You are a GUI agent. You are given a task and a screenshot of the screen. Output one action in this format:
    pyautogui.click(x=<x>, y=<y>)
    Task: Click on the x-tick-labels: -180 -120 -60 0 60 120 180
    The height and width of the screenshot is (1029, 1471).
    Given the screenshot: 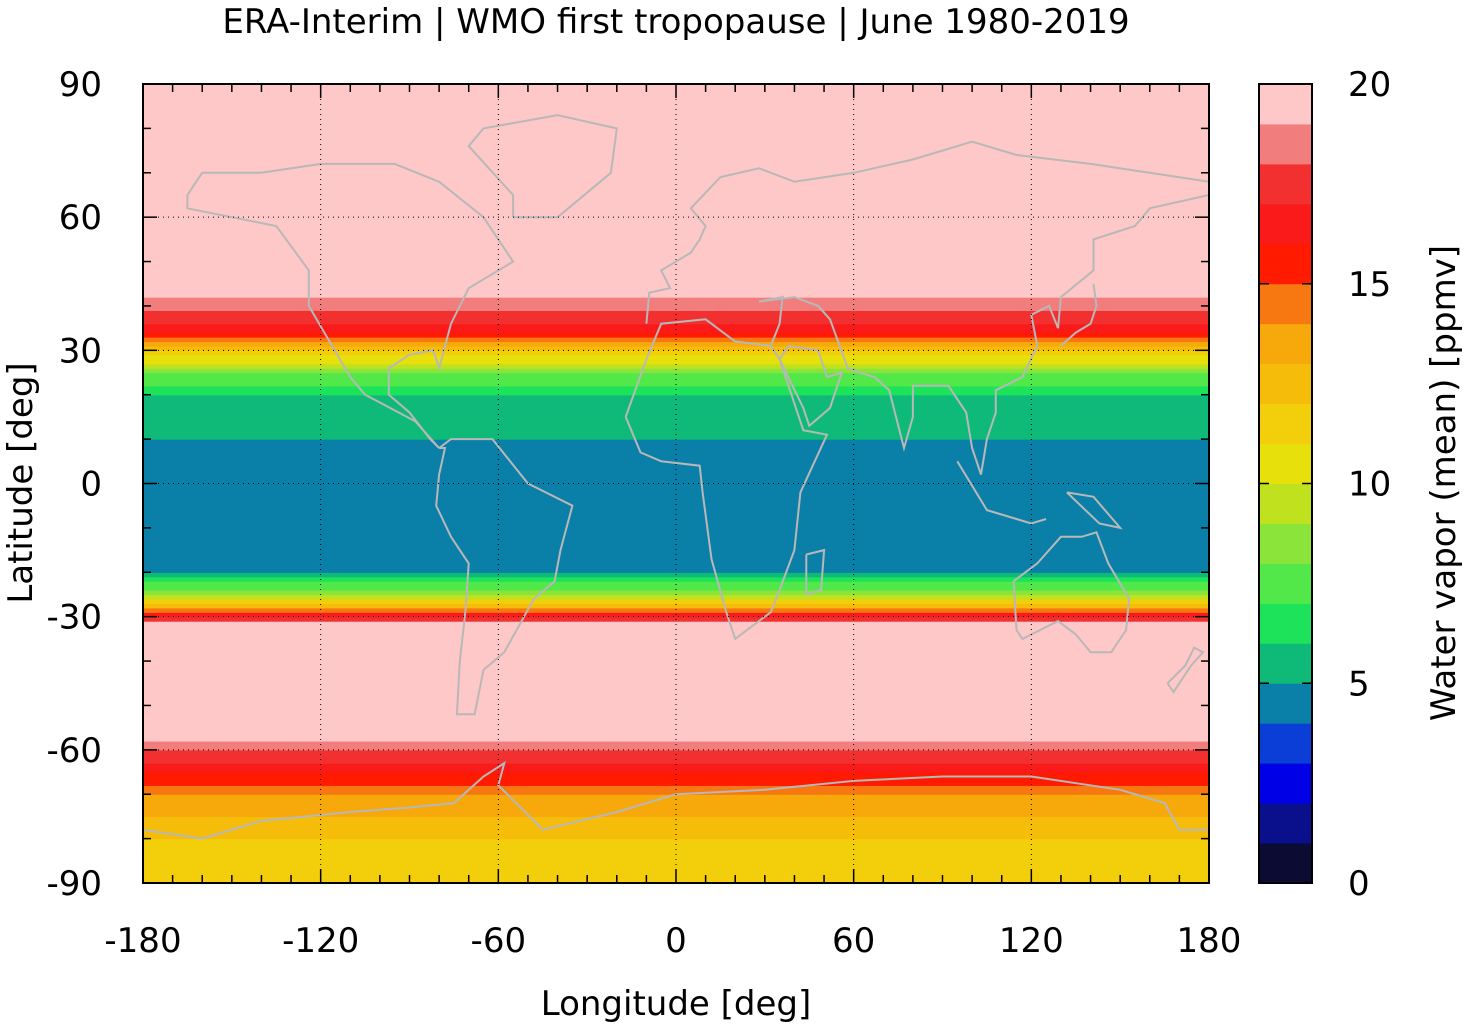 What is the action you would take?
    pyautogui.click(x=672, y=941)
    